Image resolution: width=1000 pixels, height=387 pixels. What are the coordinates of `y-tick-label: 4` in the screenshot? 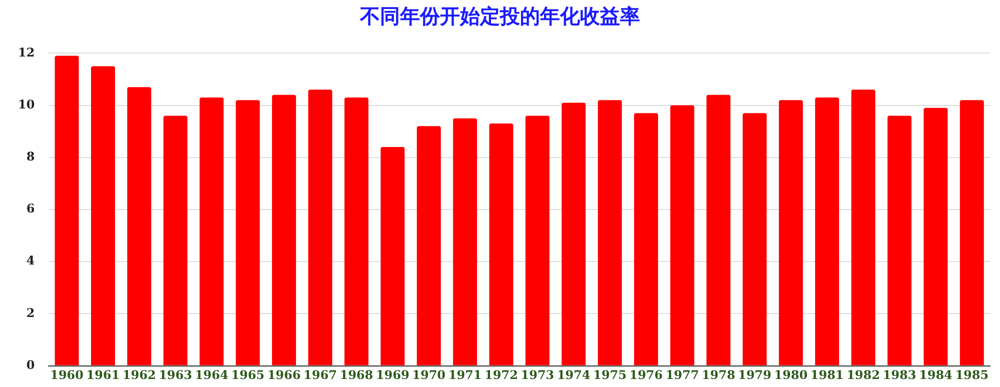 It's located at (30, 261).